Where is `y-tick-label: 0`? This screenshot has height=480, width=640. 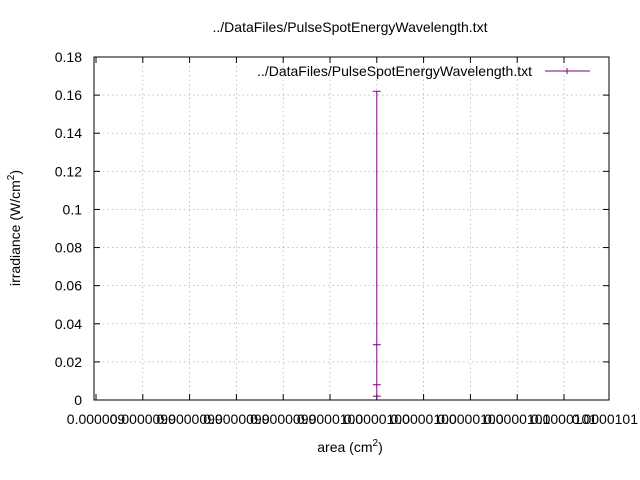
y-tick-label: 0 is located at coordinates (78, 400).